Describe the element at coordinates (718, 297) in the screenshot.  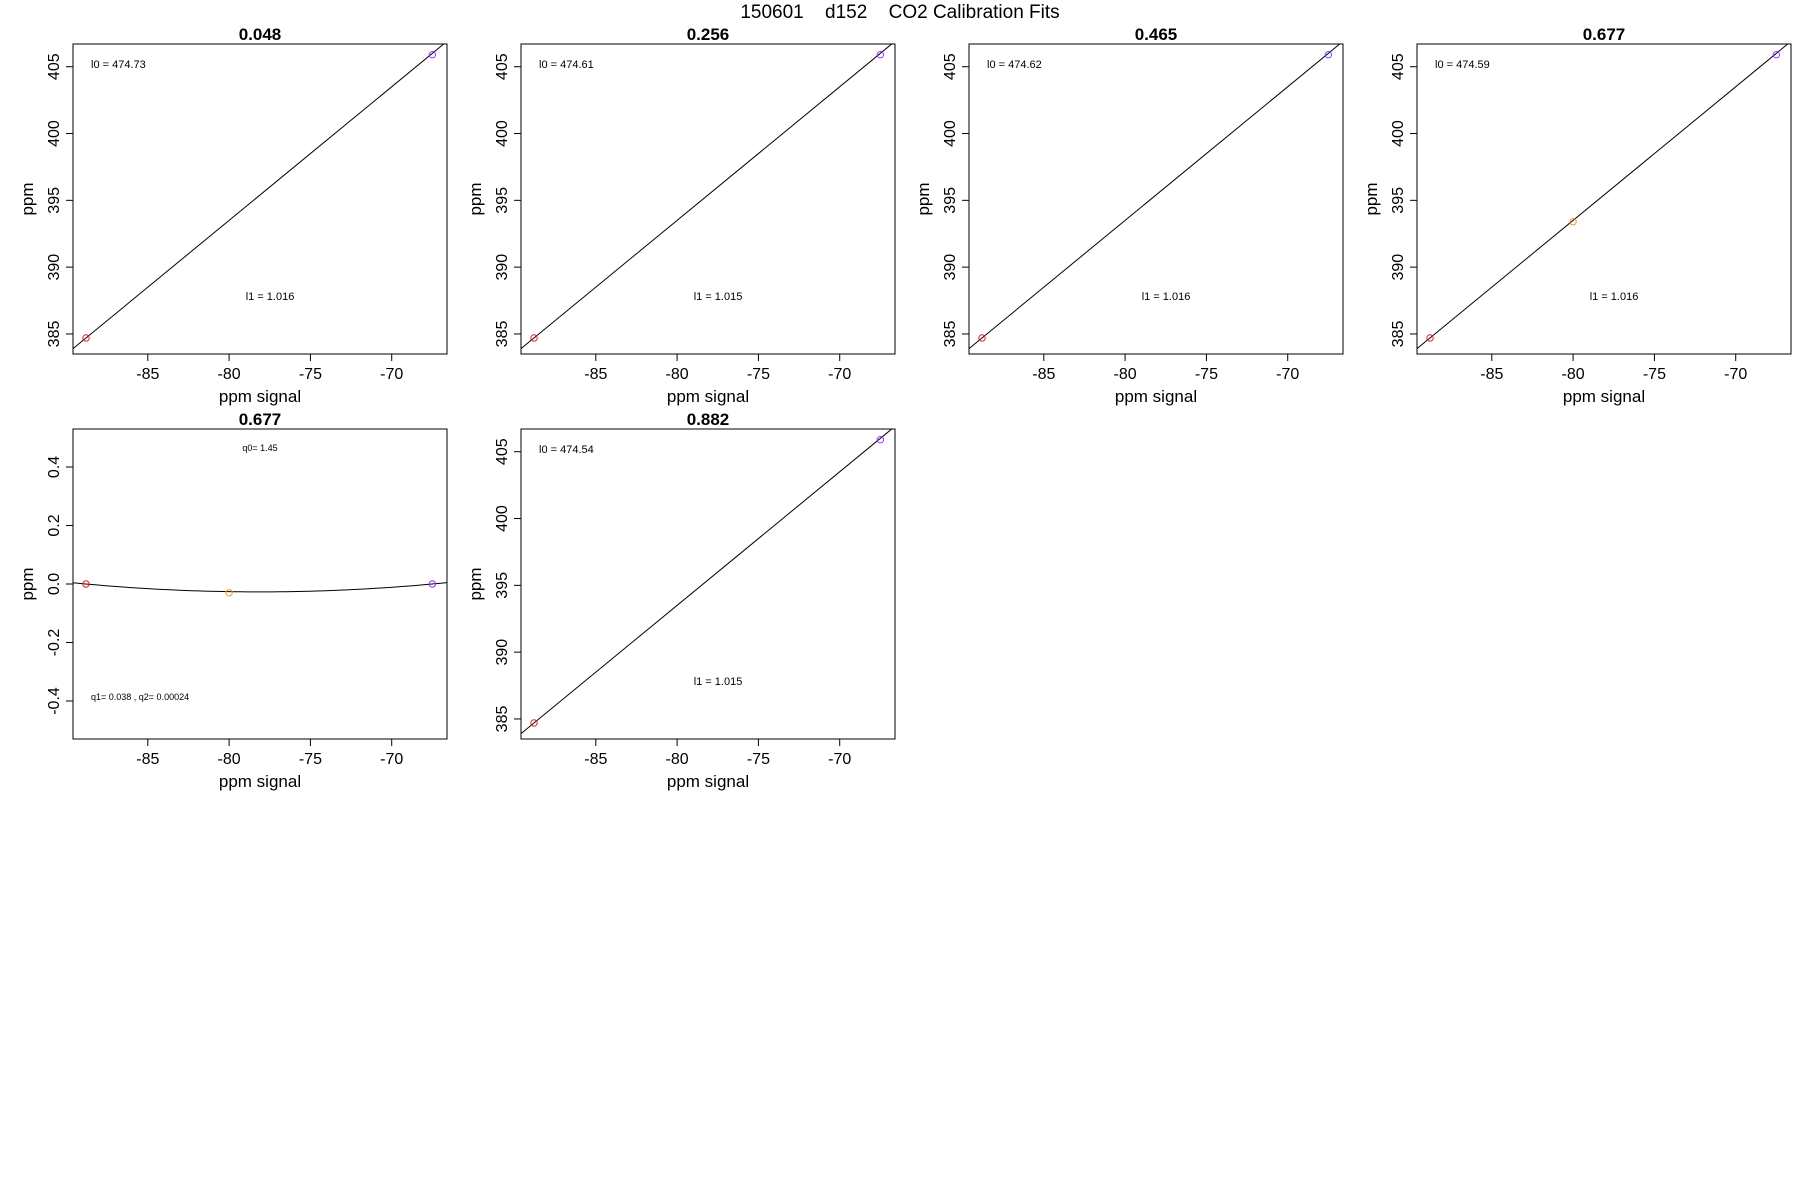
I see `panel-annotation: l1 = 1.015` at that location.